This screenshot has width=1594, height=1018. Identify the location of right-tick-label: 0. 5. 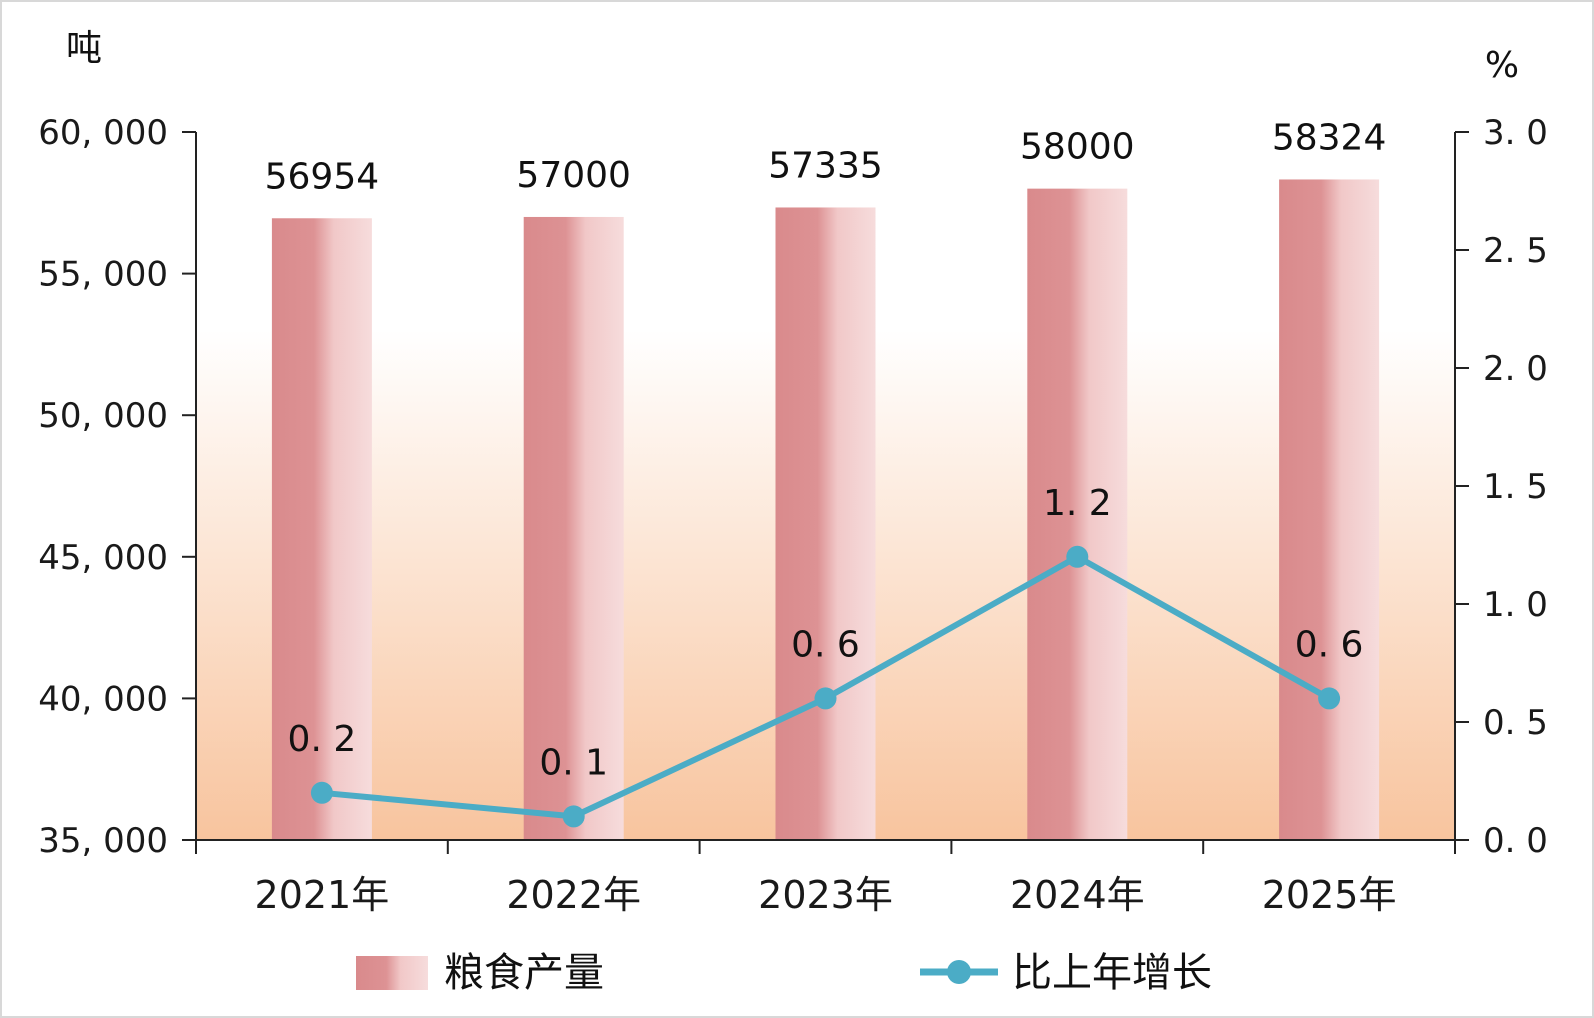
(1515, 723).